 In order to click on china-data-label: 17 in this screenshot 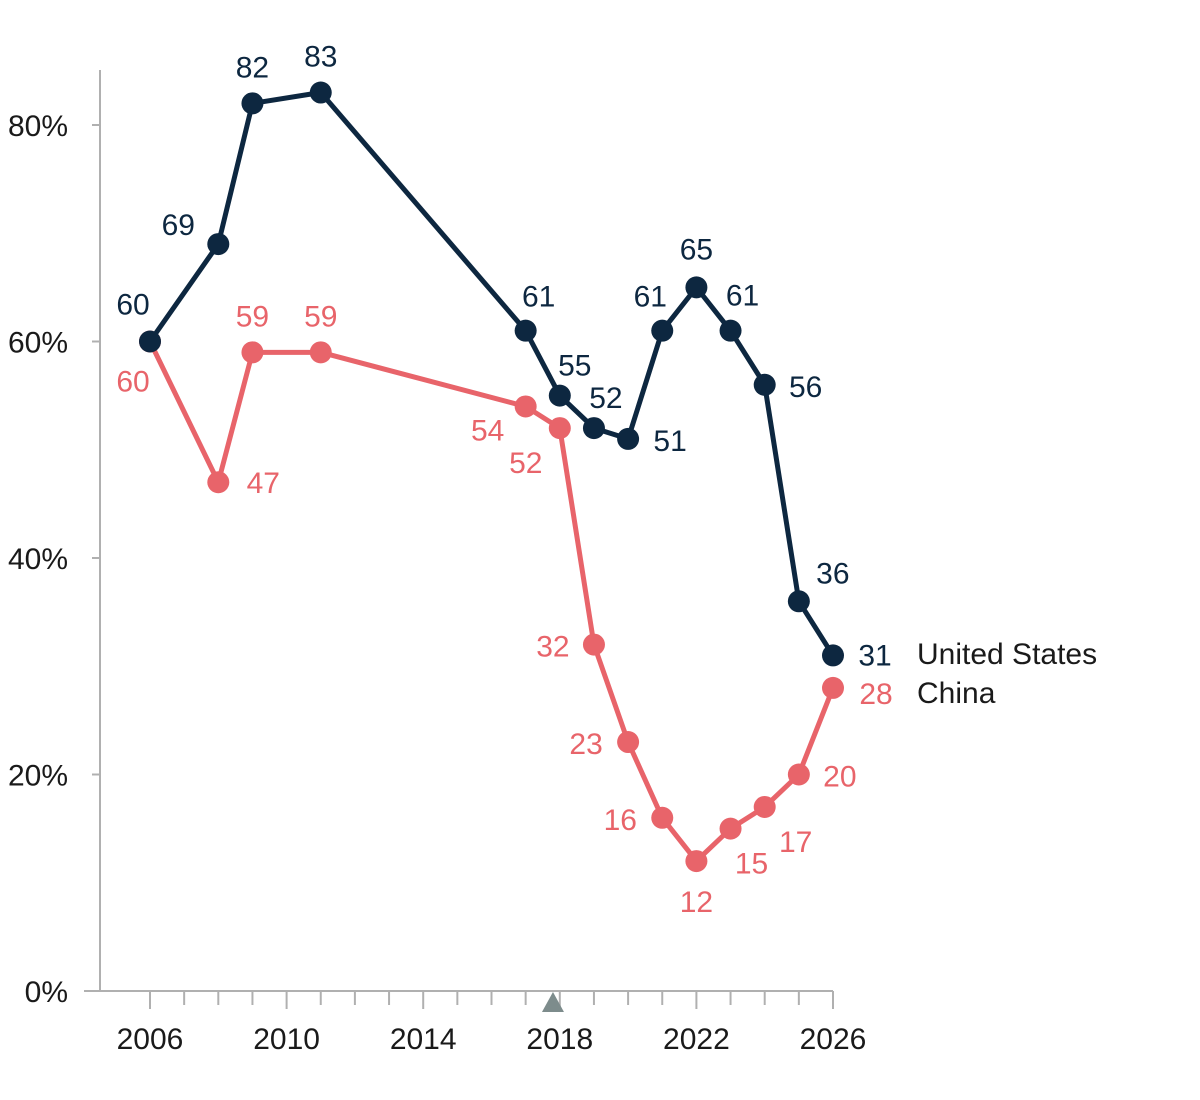, I will do `click(795, 842)`.